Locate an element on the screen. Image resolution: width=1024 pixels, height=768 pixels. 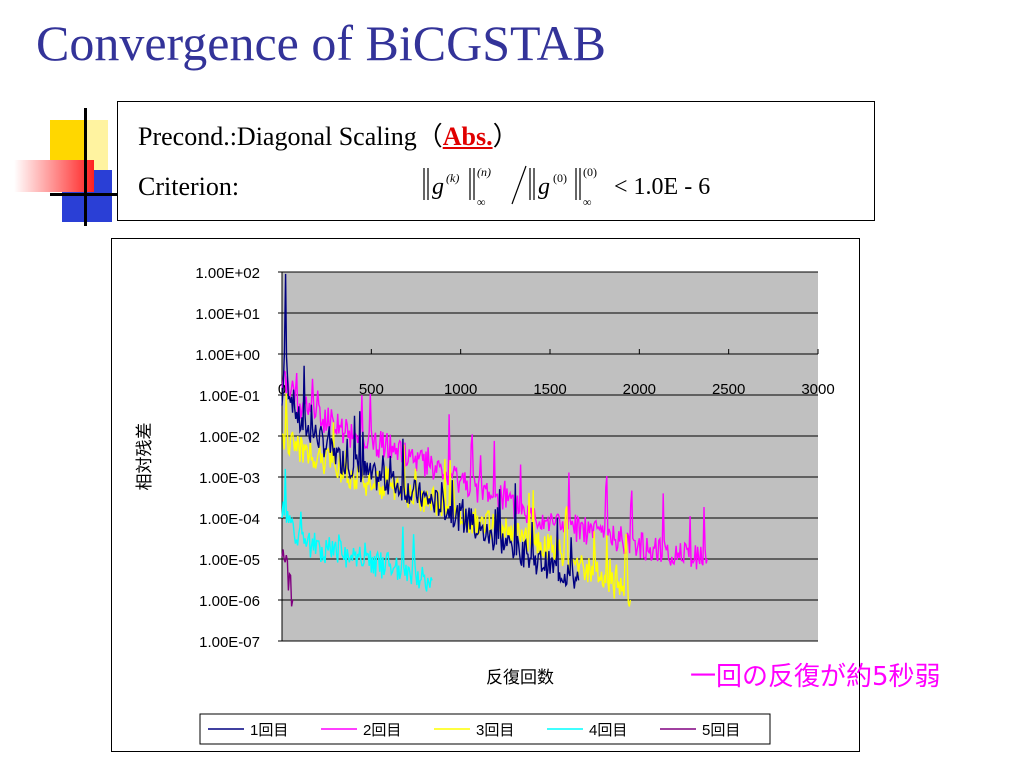
x-tick-label: 2500 is located at coordinates (728, 389).